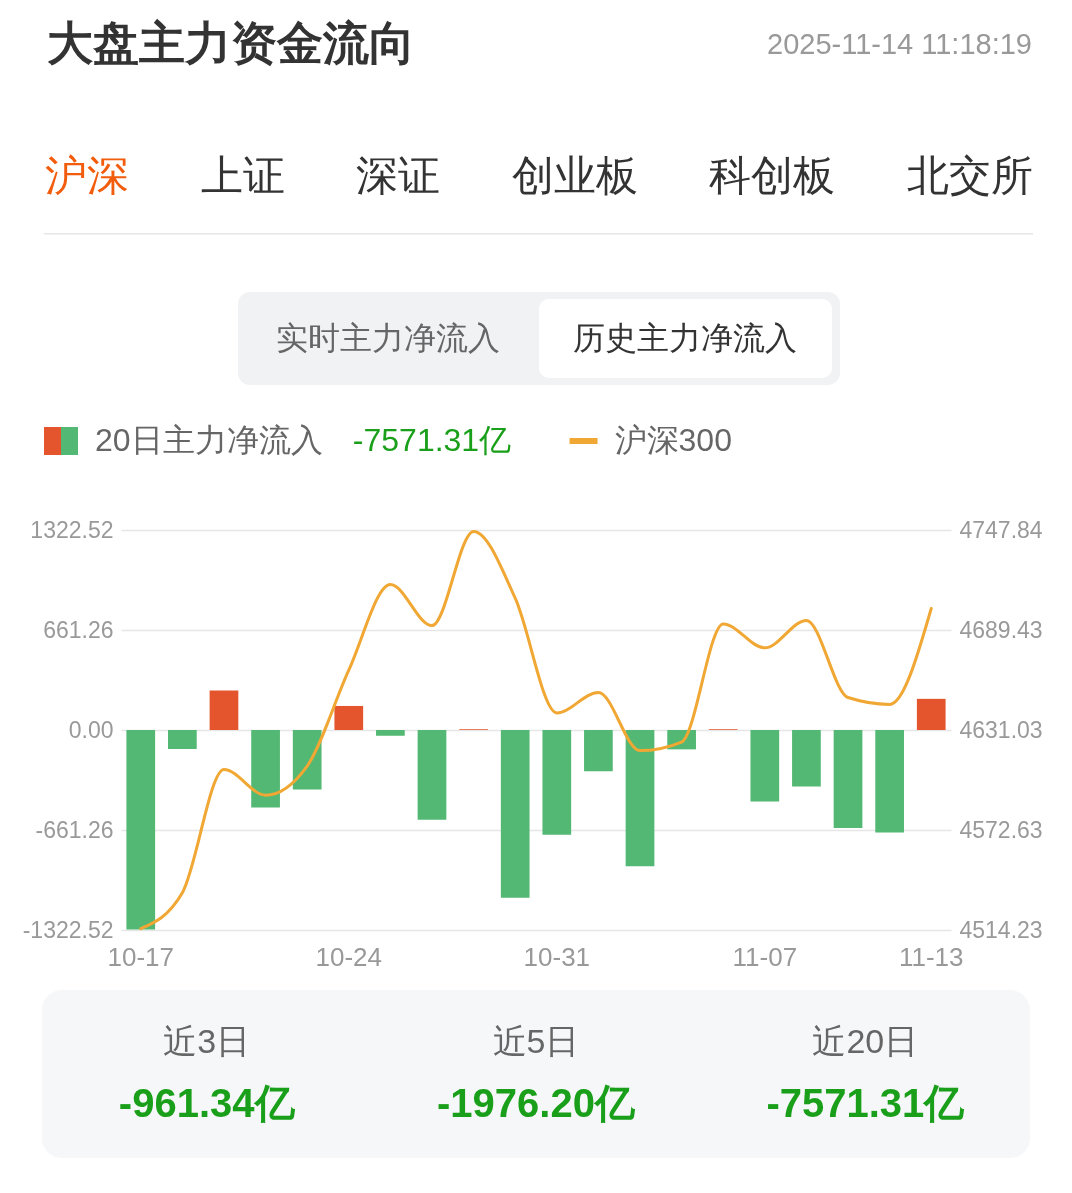 This screenshot has width=1072, height=1193. Describe the element at coordinates (91, 729) in the screenshot. I see `y-tick-label: 0.00` at that location.